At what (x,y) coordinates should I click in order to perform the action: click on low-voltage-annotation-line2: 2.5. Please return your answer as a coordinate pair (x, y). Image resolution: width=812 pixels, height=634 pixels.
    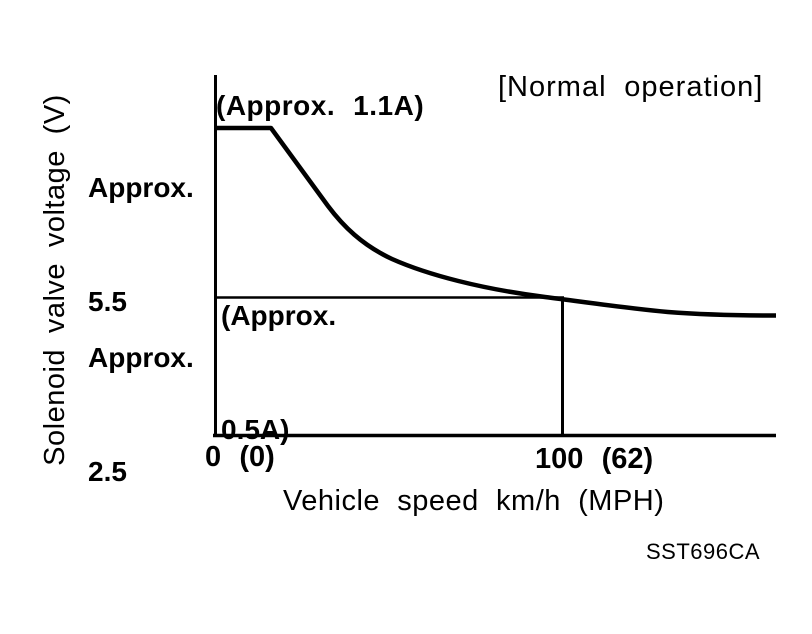
    Looking at the image, I should click on (107, 471).